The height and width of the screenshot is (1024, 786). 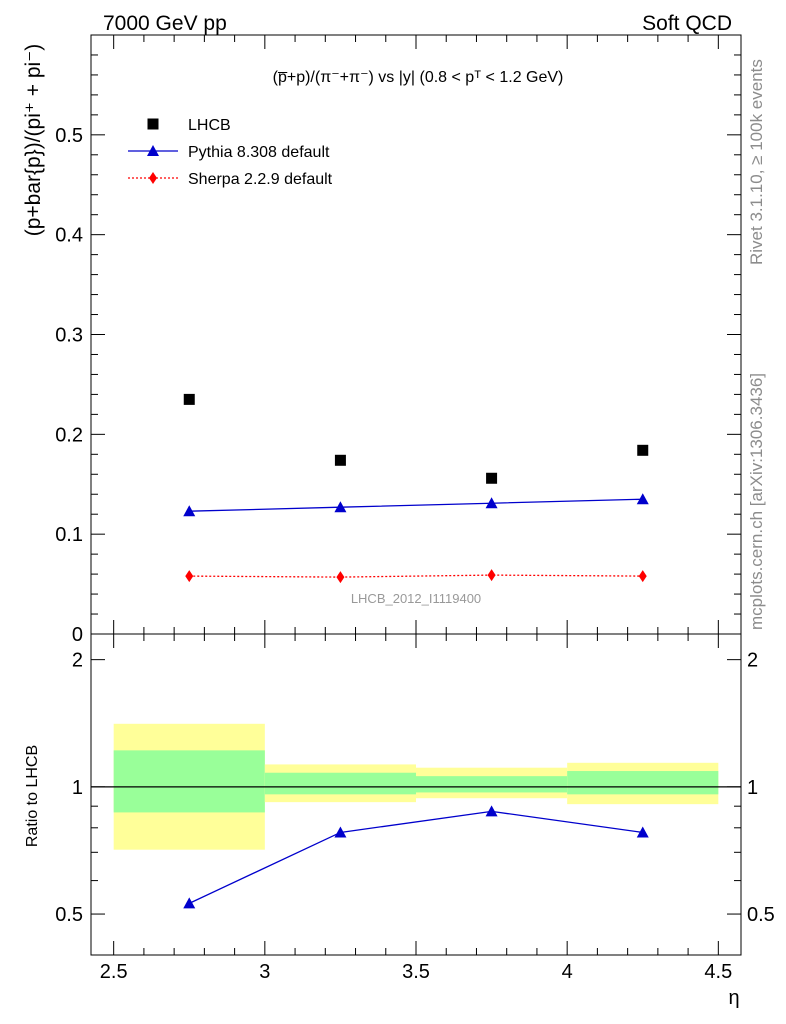 What do you see at coordinates (114, 972) in the screenshot?
I see `ratio-xtick-label: 2.5` at bounding box center [114, 972].